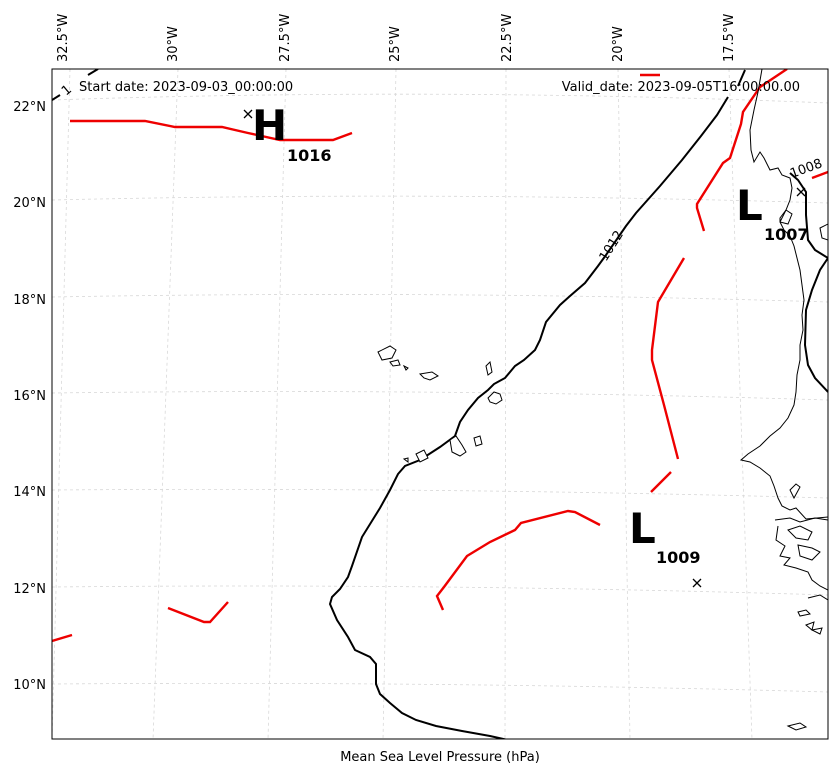  I want to click on start-date-label: Start date: 2023-09-03_00:00:00, so click(186, 87).